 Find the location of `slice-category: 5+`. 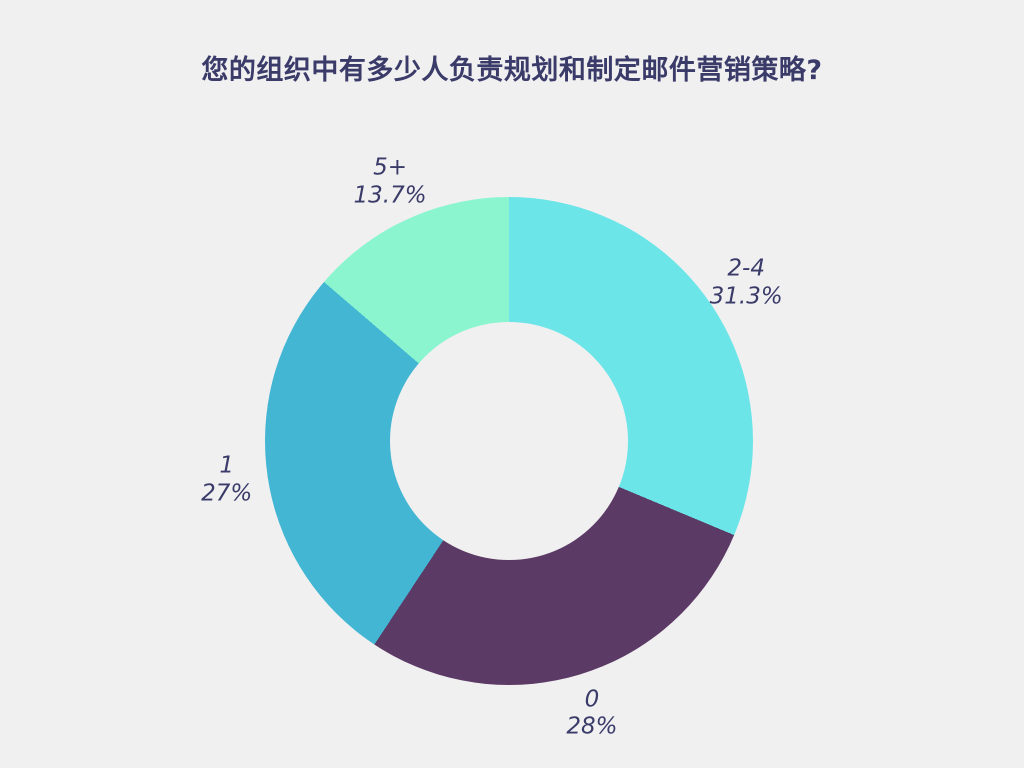

slice-category: 5+ is located at coordinates (390, 167).